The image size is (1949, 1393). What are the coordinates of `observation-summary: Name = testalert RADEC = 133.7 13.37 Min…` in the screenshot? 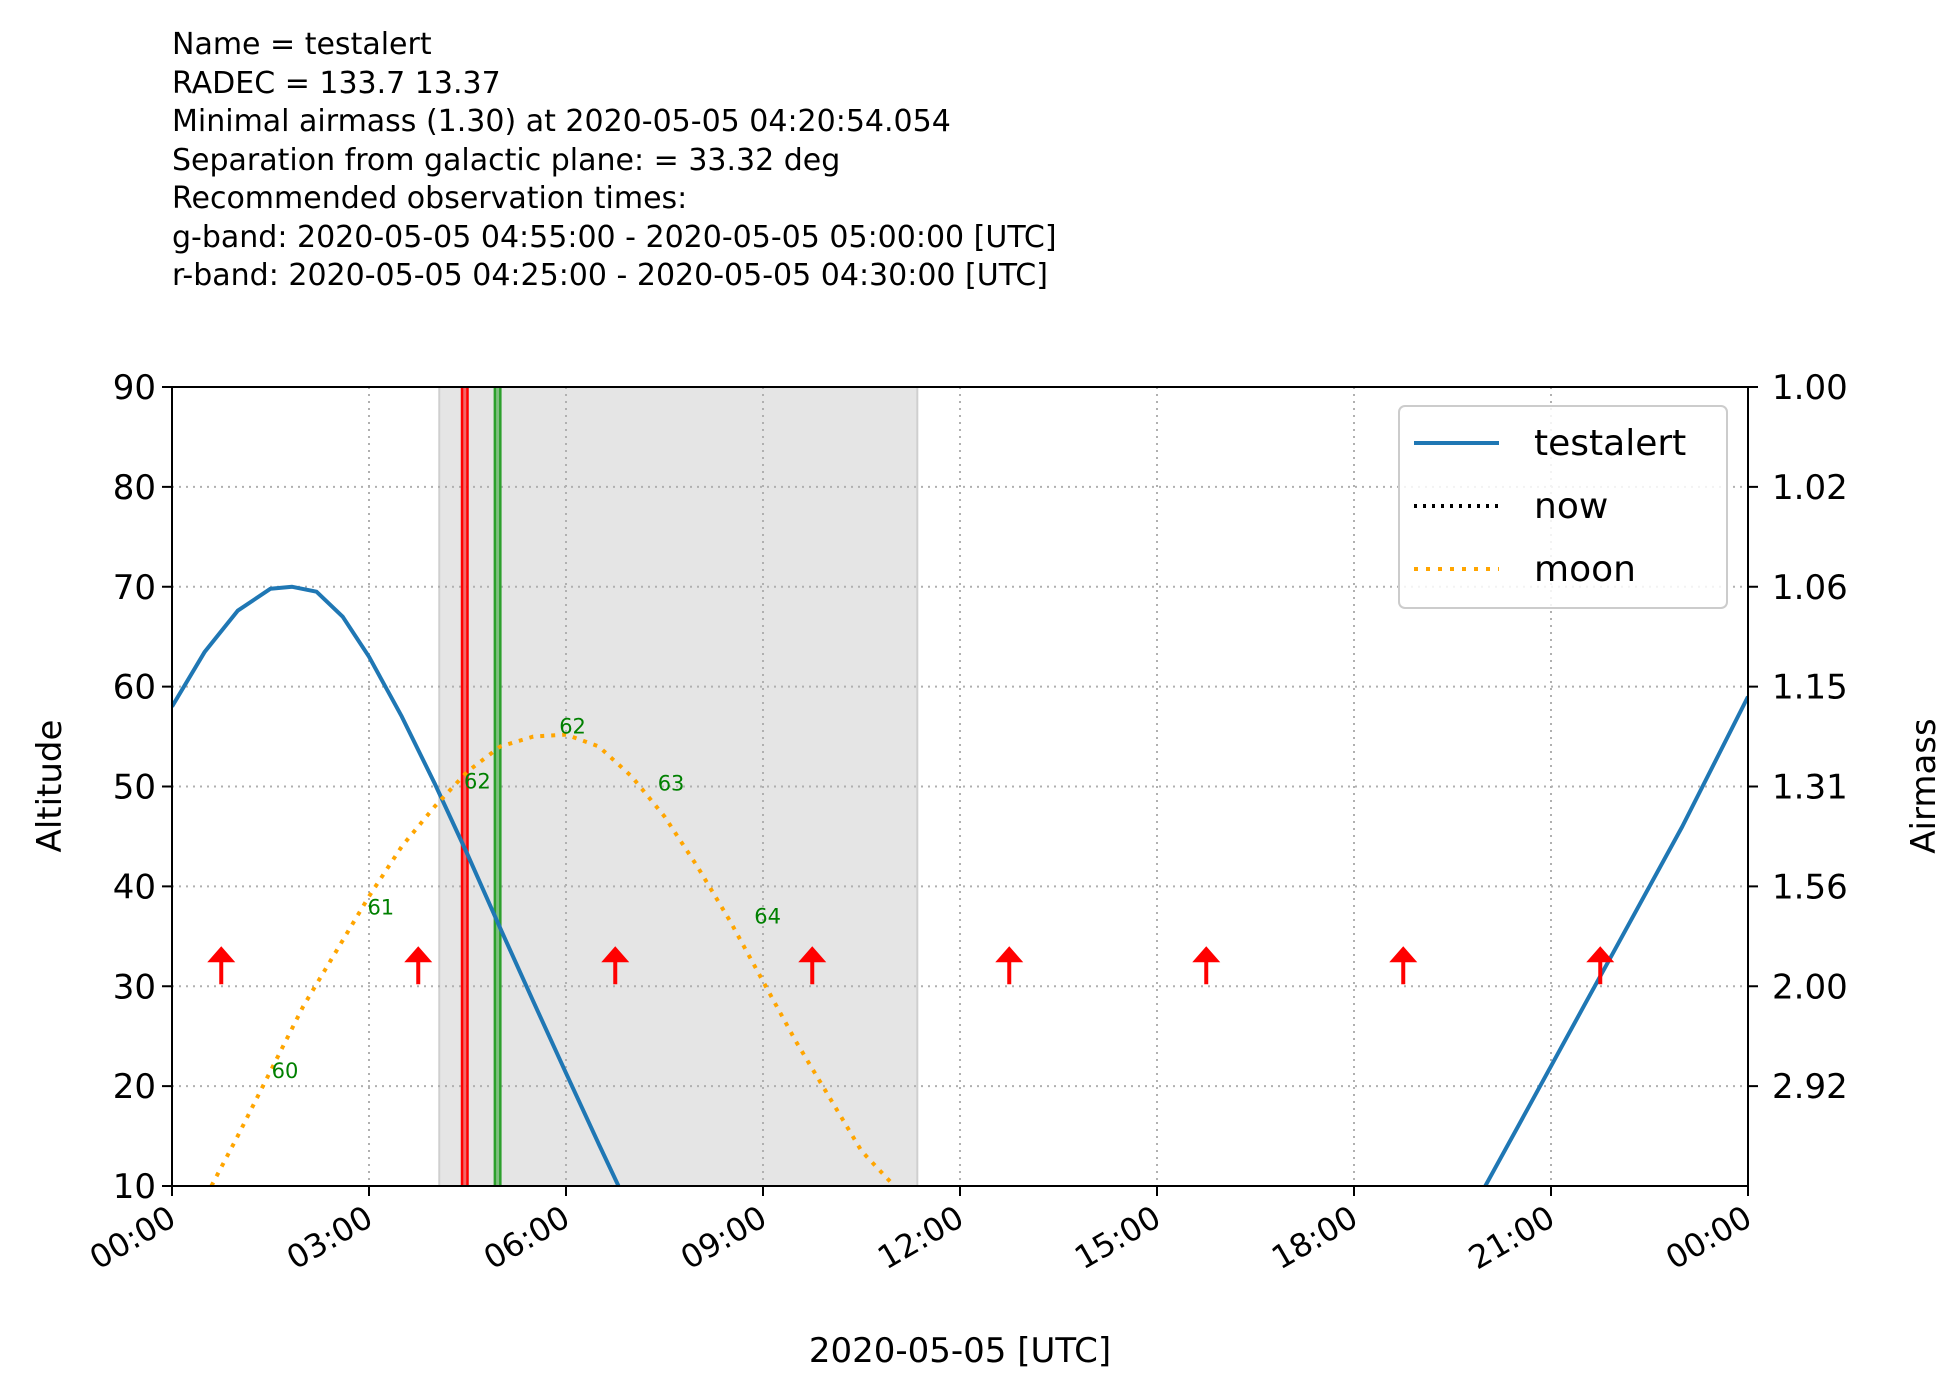 It's located at (614, 161).